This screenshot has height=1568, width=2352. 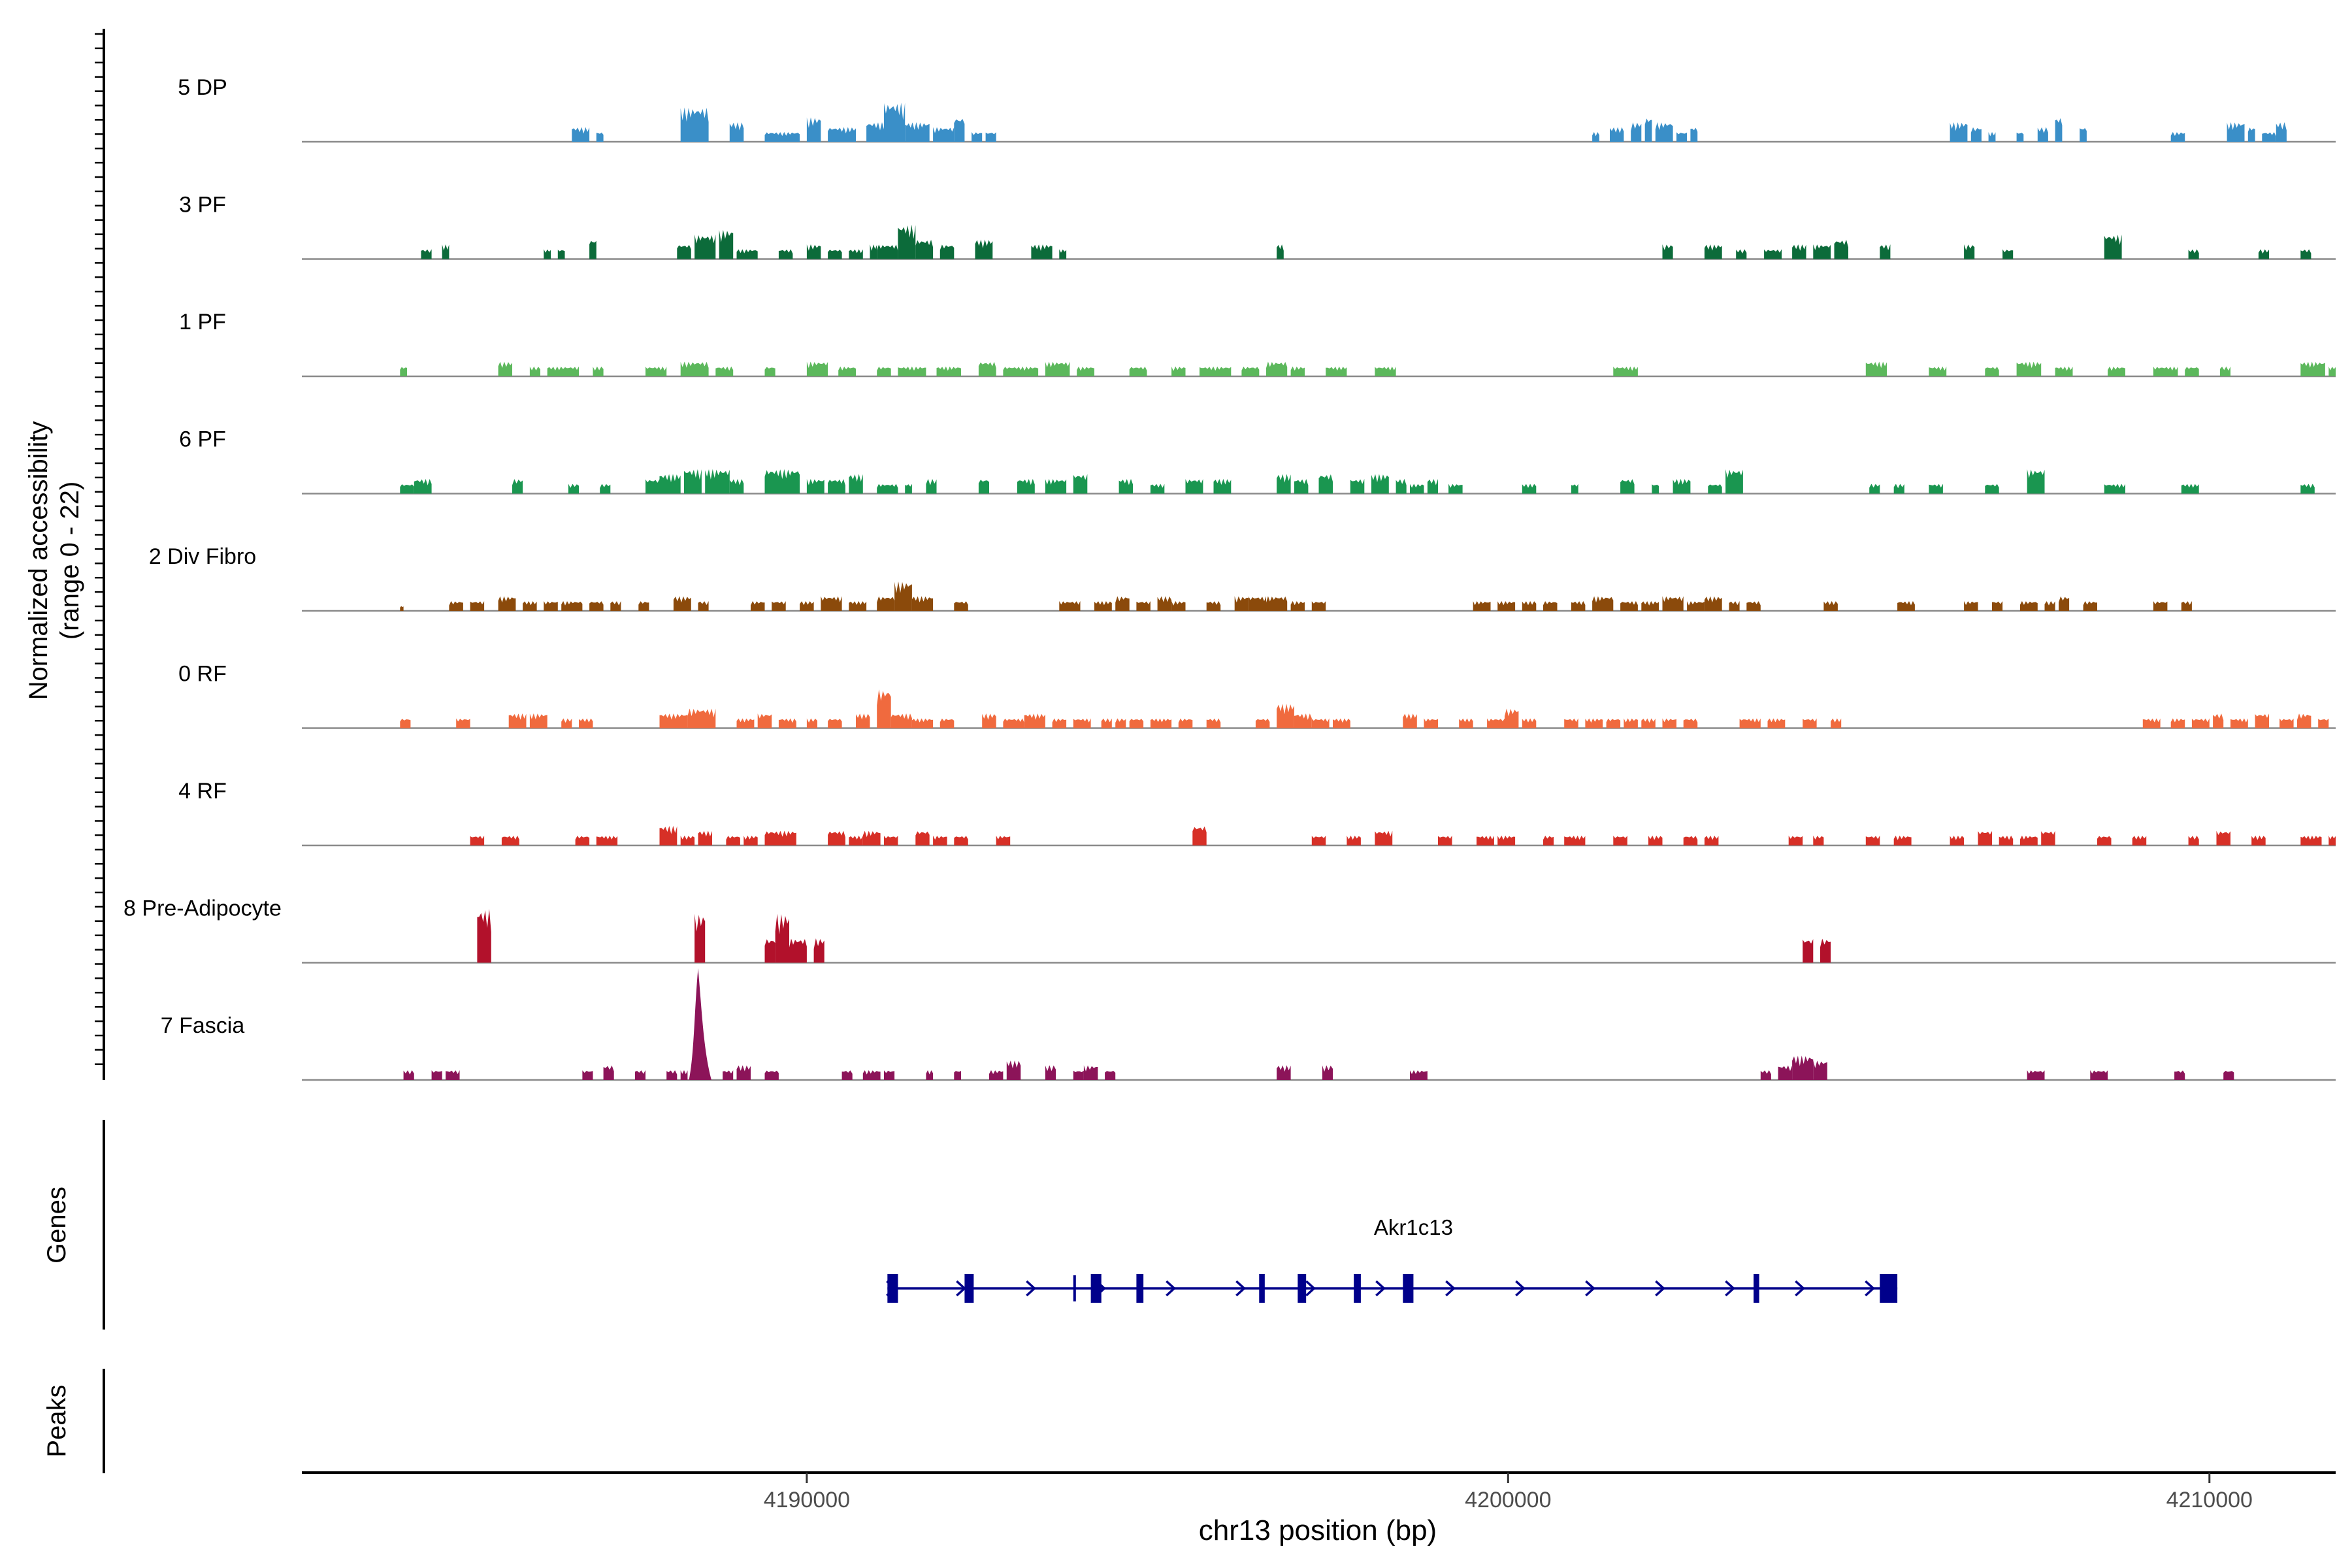 What do you see at coordinates (1508, 1492) in the screenshot?
I see `x-axis-ticks: 4190000 4200000 4210000` at bounding box center [1508, 1492].